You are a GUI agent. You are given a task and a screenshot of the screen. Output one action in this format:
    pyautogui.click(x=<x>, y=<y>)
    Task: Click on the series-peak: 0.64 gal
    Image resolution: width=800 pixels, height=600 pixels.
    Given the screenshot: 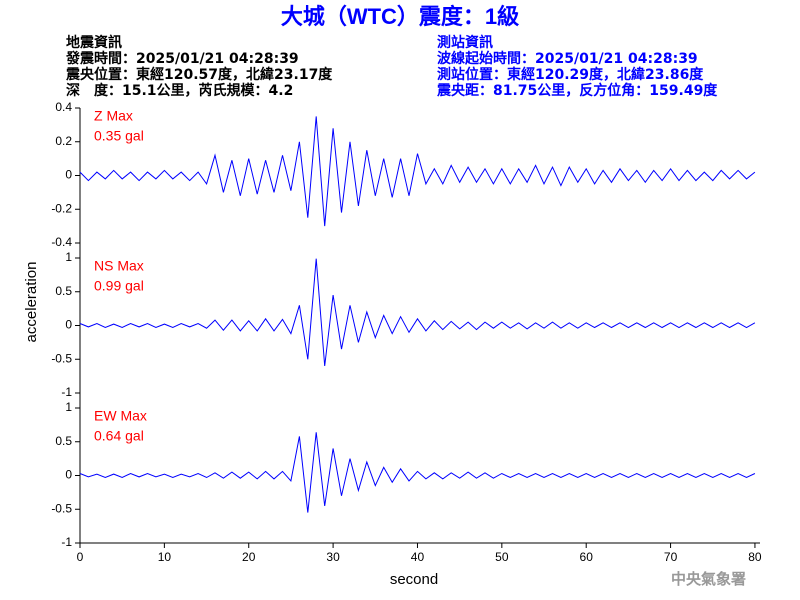 What is the action you would take?
    pyautogui.click(x=119, y=436)
    